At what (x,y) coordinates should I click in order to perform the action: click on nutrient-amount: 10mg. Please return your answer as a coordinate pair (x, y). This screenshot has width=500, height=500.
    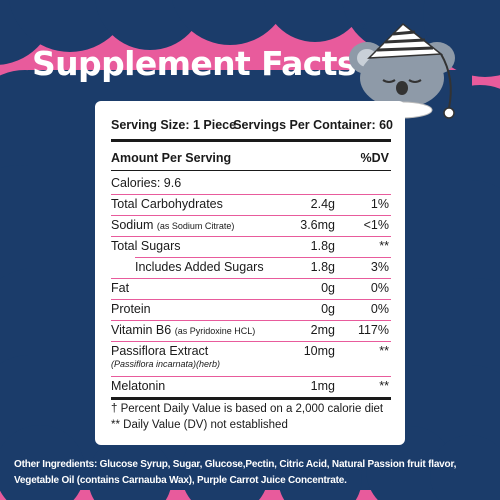
    Looking at the image, I should click on (319, 351).